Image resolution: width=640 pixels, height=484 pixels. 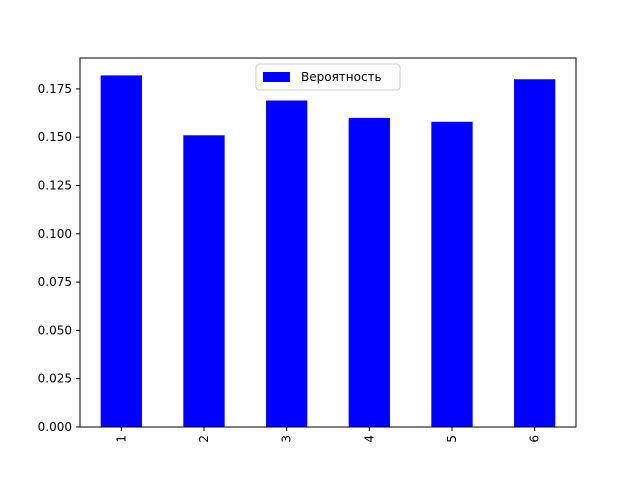 I want to click on y-tick-label: 0.150, so click(x=55, y=137).